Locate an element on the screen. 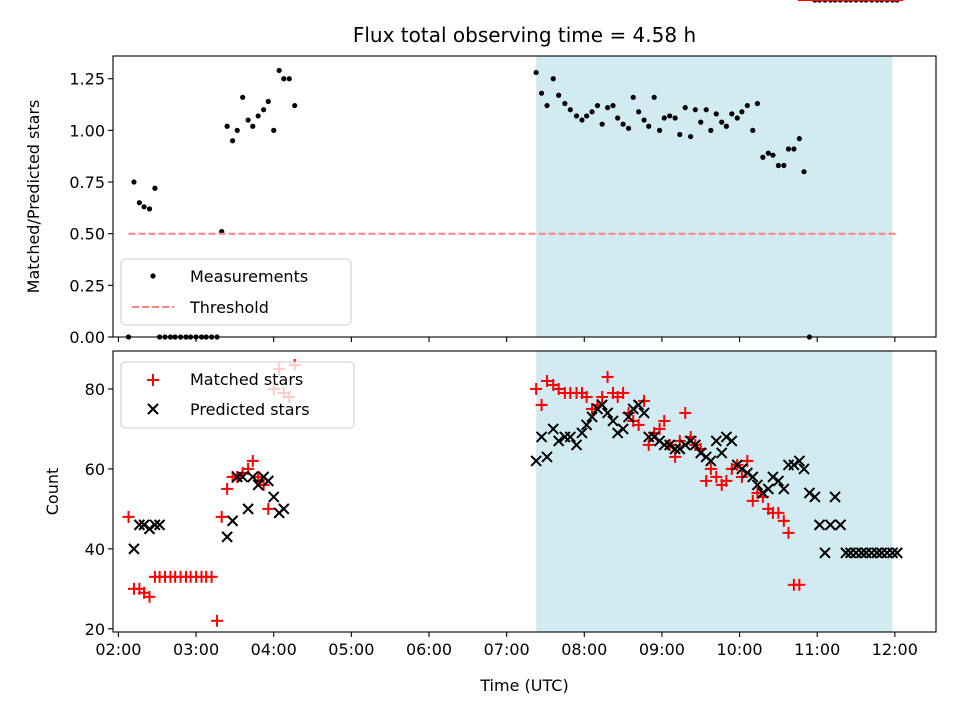 The height and width of the screenshot is (720, 960). legend-measurements-marker is located at coordinates (153, 276).